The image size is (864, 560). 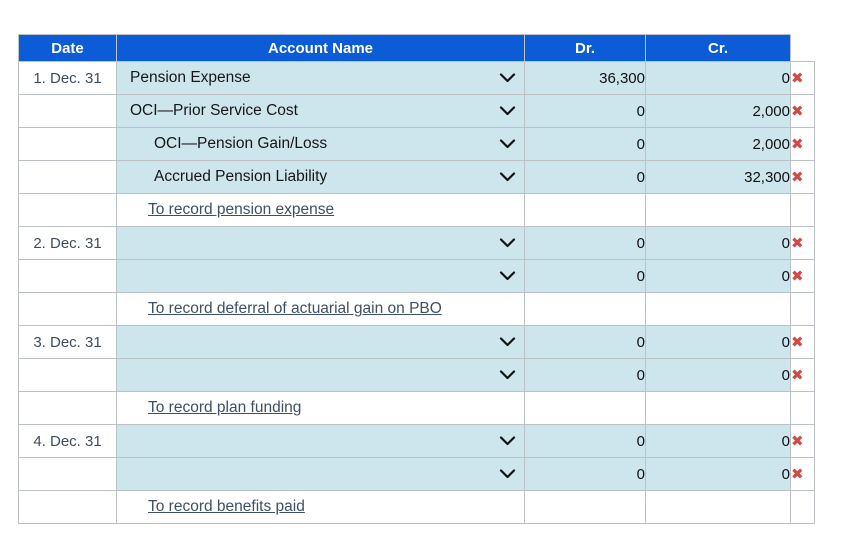 I want to click on column-header-date: Date, so click(x=67, y=48).